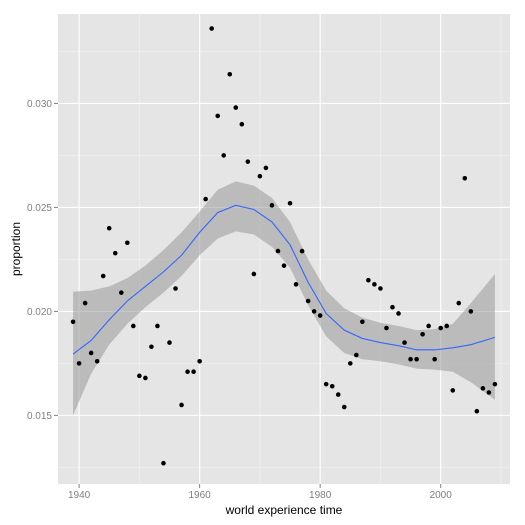 The image size is (525, 525). Describe the element at coordinates (79, 495) in the screenshot. I see `x-tick-label: 1940` at that location.